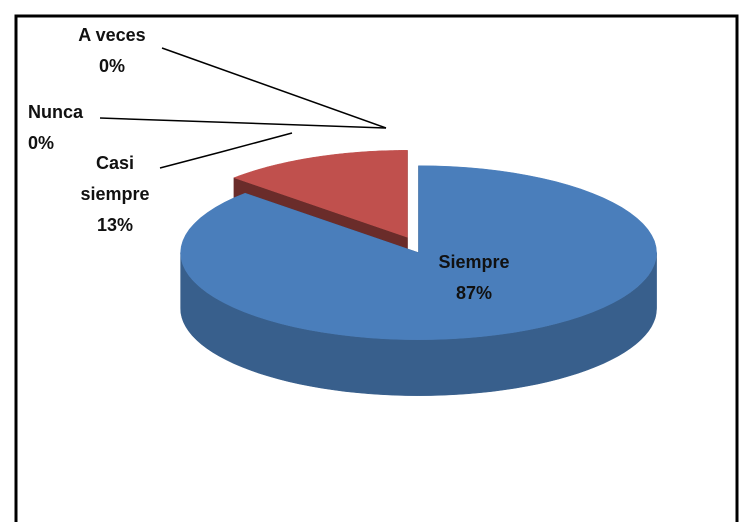 The image size is (752, 522). Describe the element at coordinates (112, 35) in the screenshot. I see `category-name: A veces` at that location.